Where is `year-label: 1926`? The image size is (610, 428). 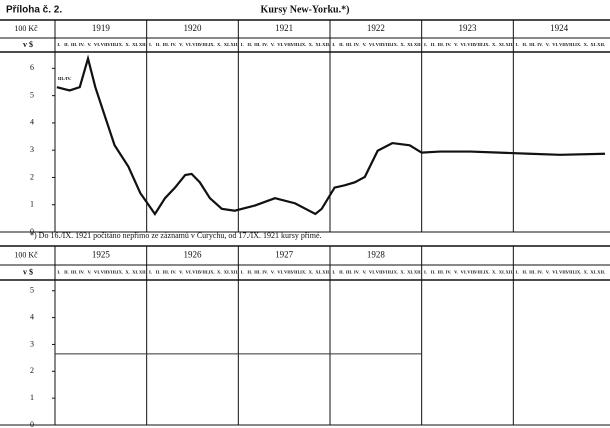
year-label: 1926 is located at coordinates (193, 255).